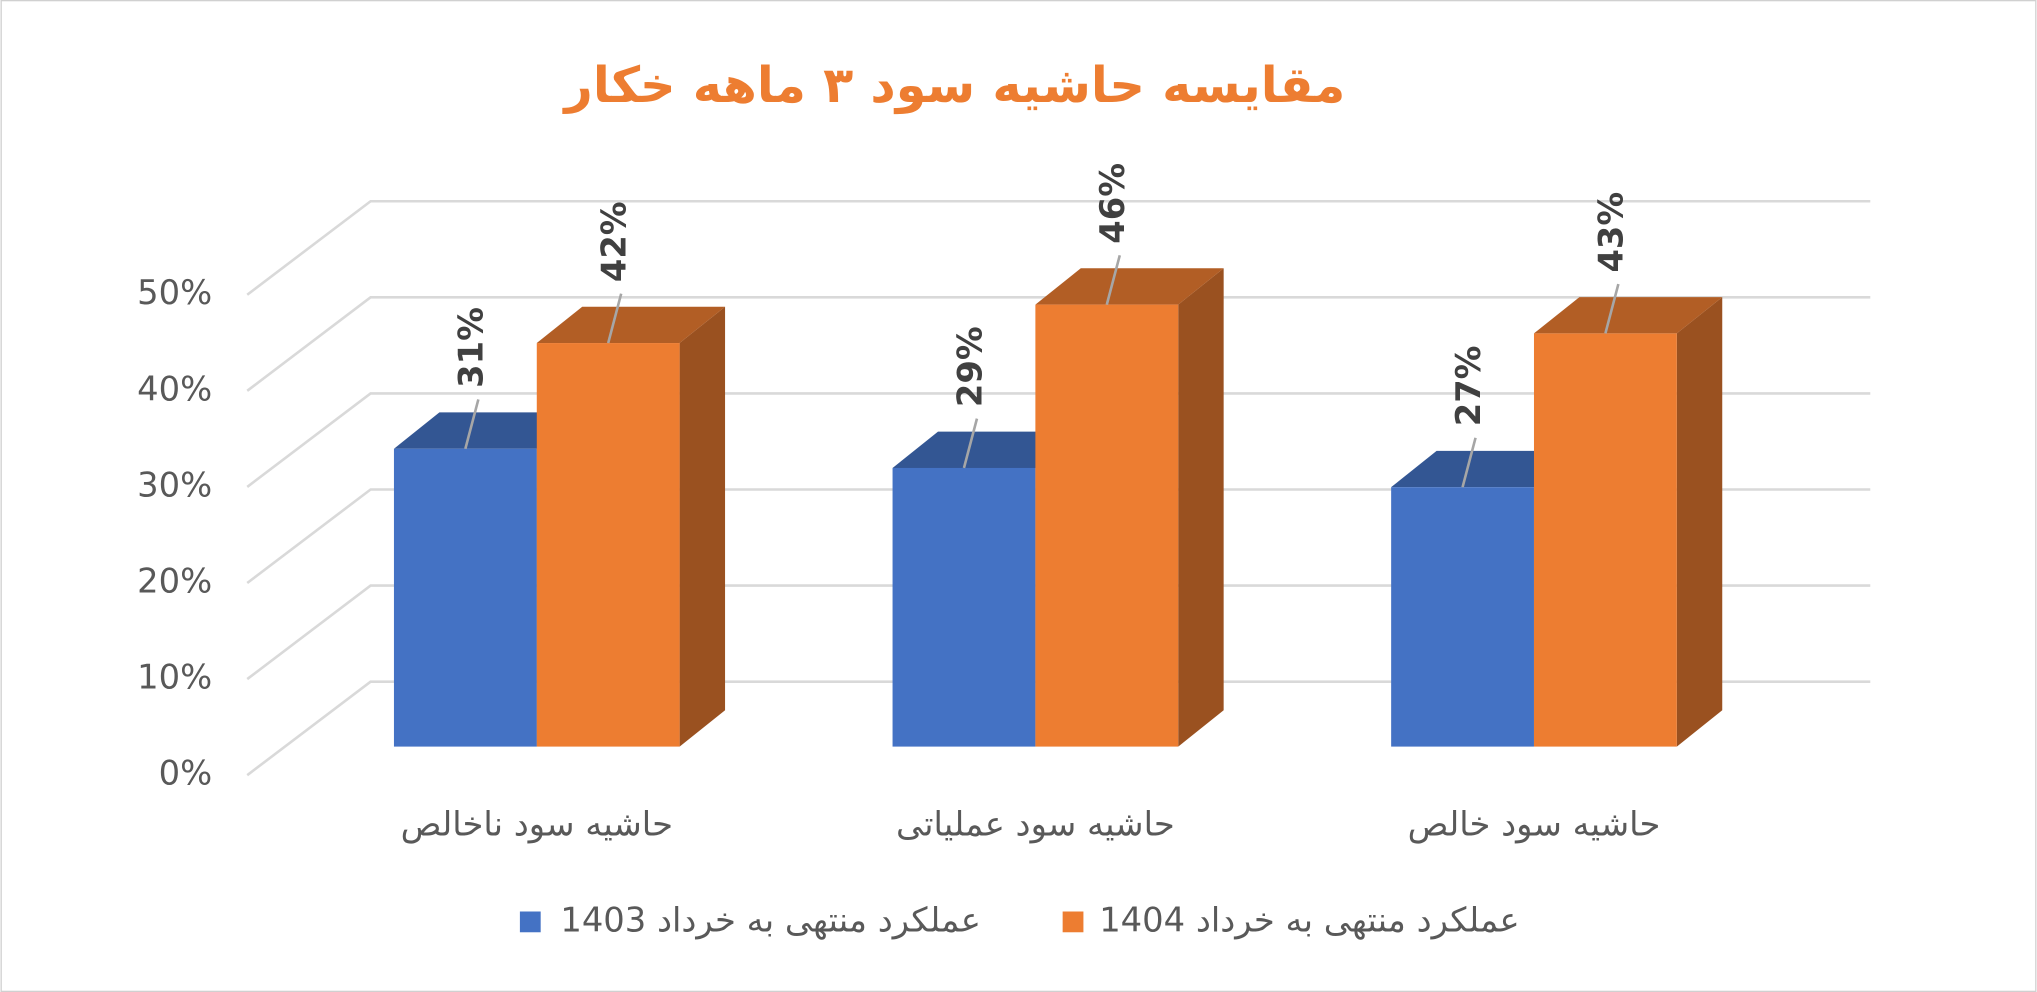 This screenshot has height=992, width=2037. I want to click on x-tick-label: حاشیه سود ناخالص, so click(537, 824).